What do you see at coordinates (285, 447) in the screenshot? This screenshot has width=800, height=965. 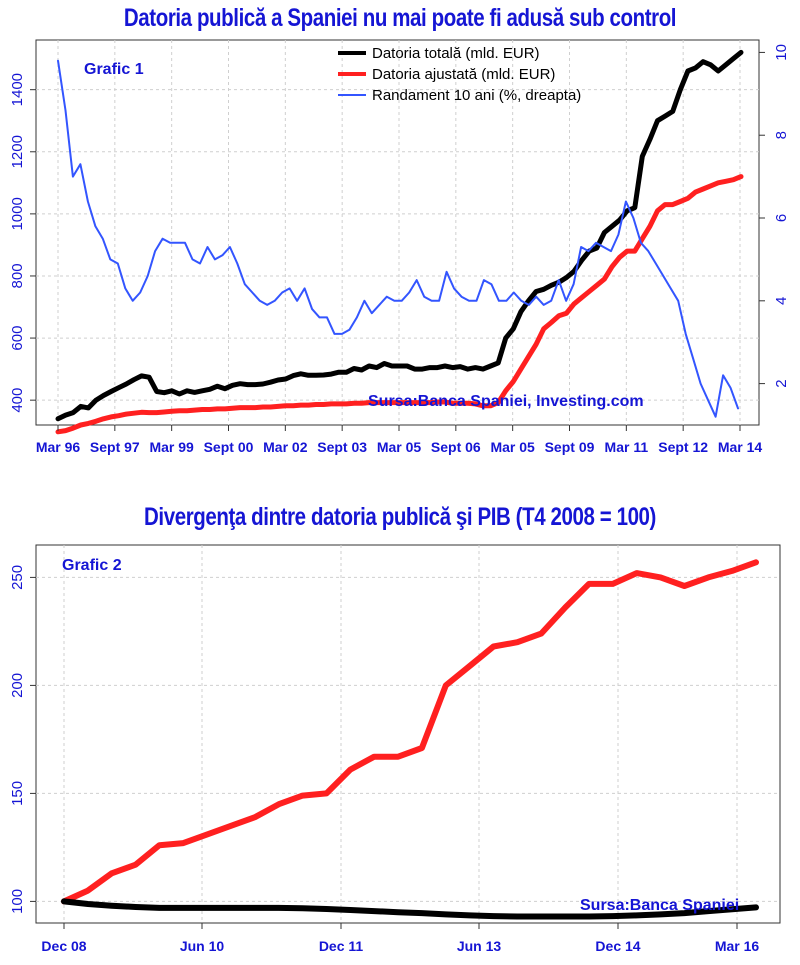 I see `chart1-x-tick-label: Mar 02` at bounding box center [285, 447].